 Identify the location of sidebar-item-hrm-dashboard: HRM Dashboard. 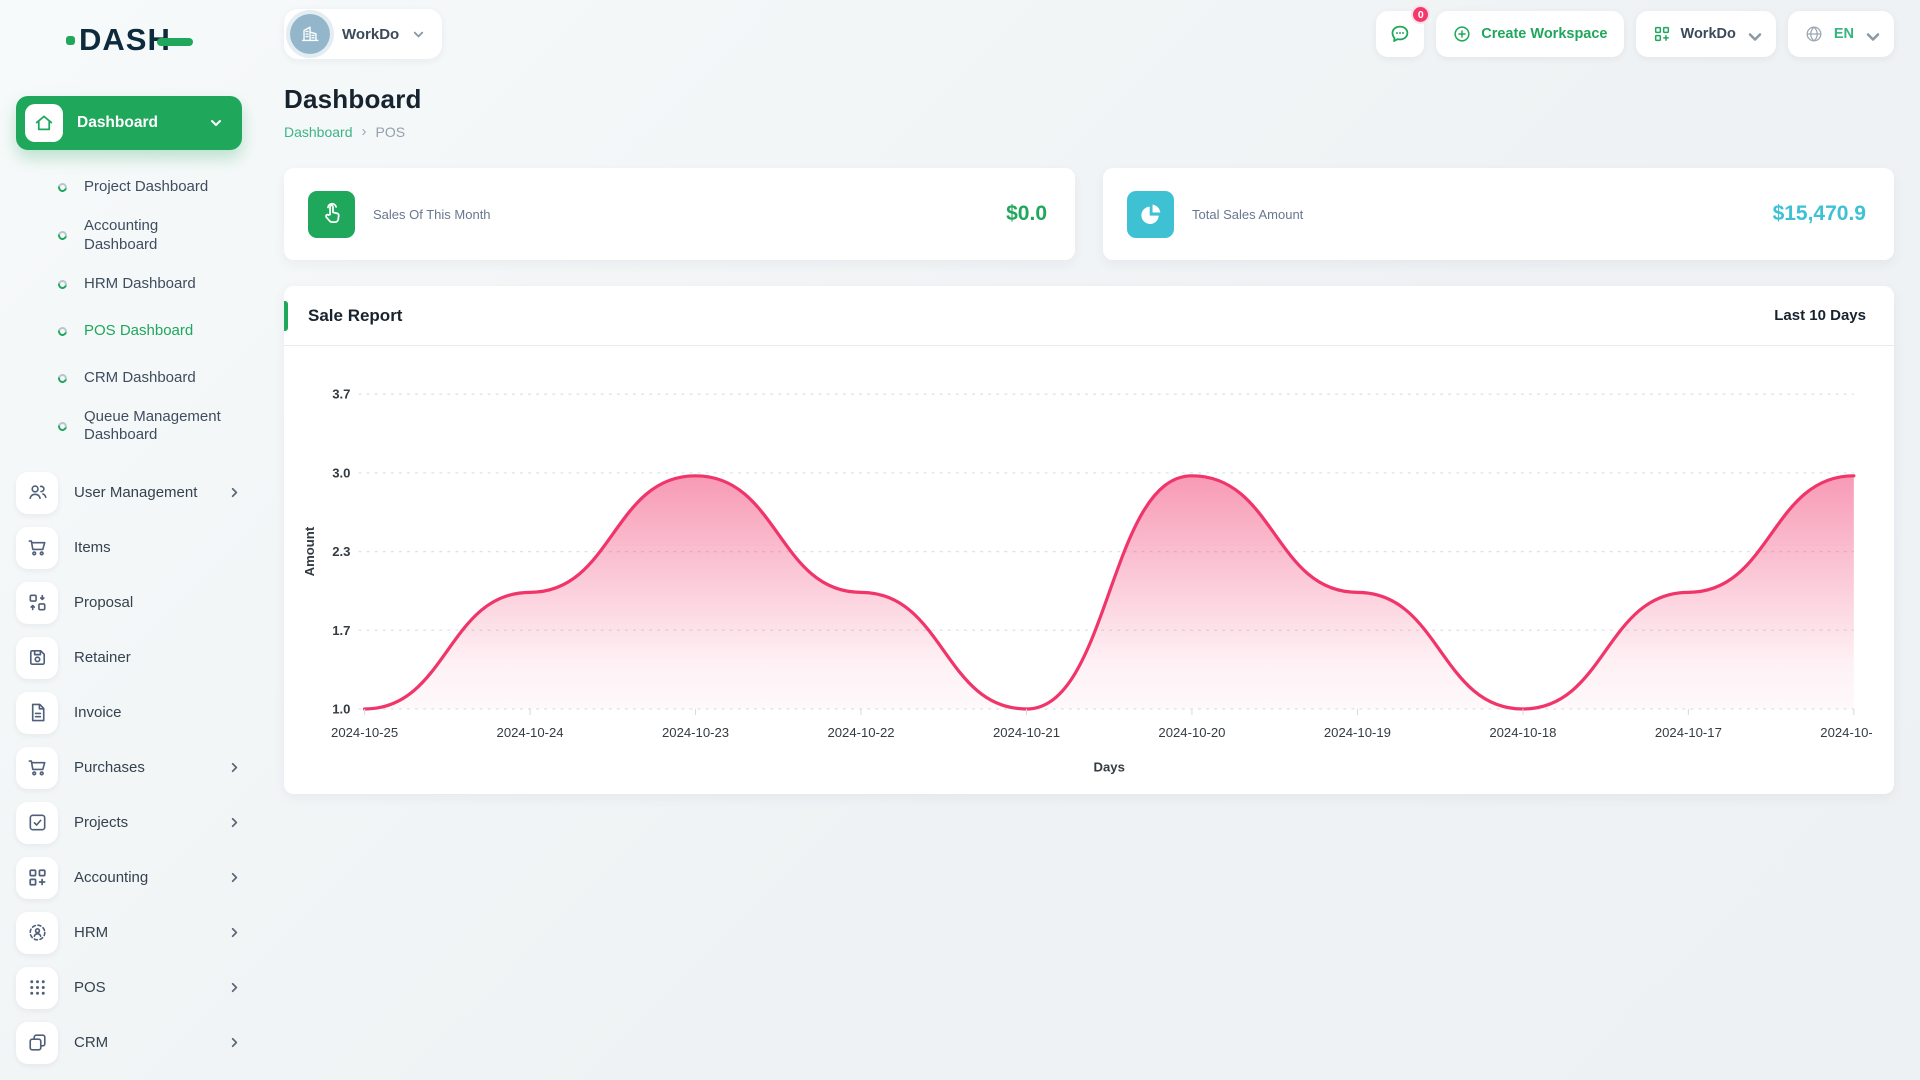
(157, 284).